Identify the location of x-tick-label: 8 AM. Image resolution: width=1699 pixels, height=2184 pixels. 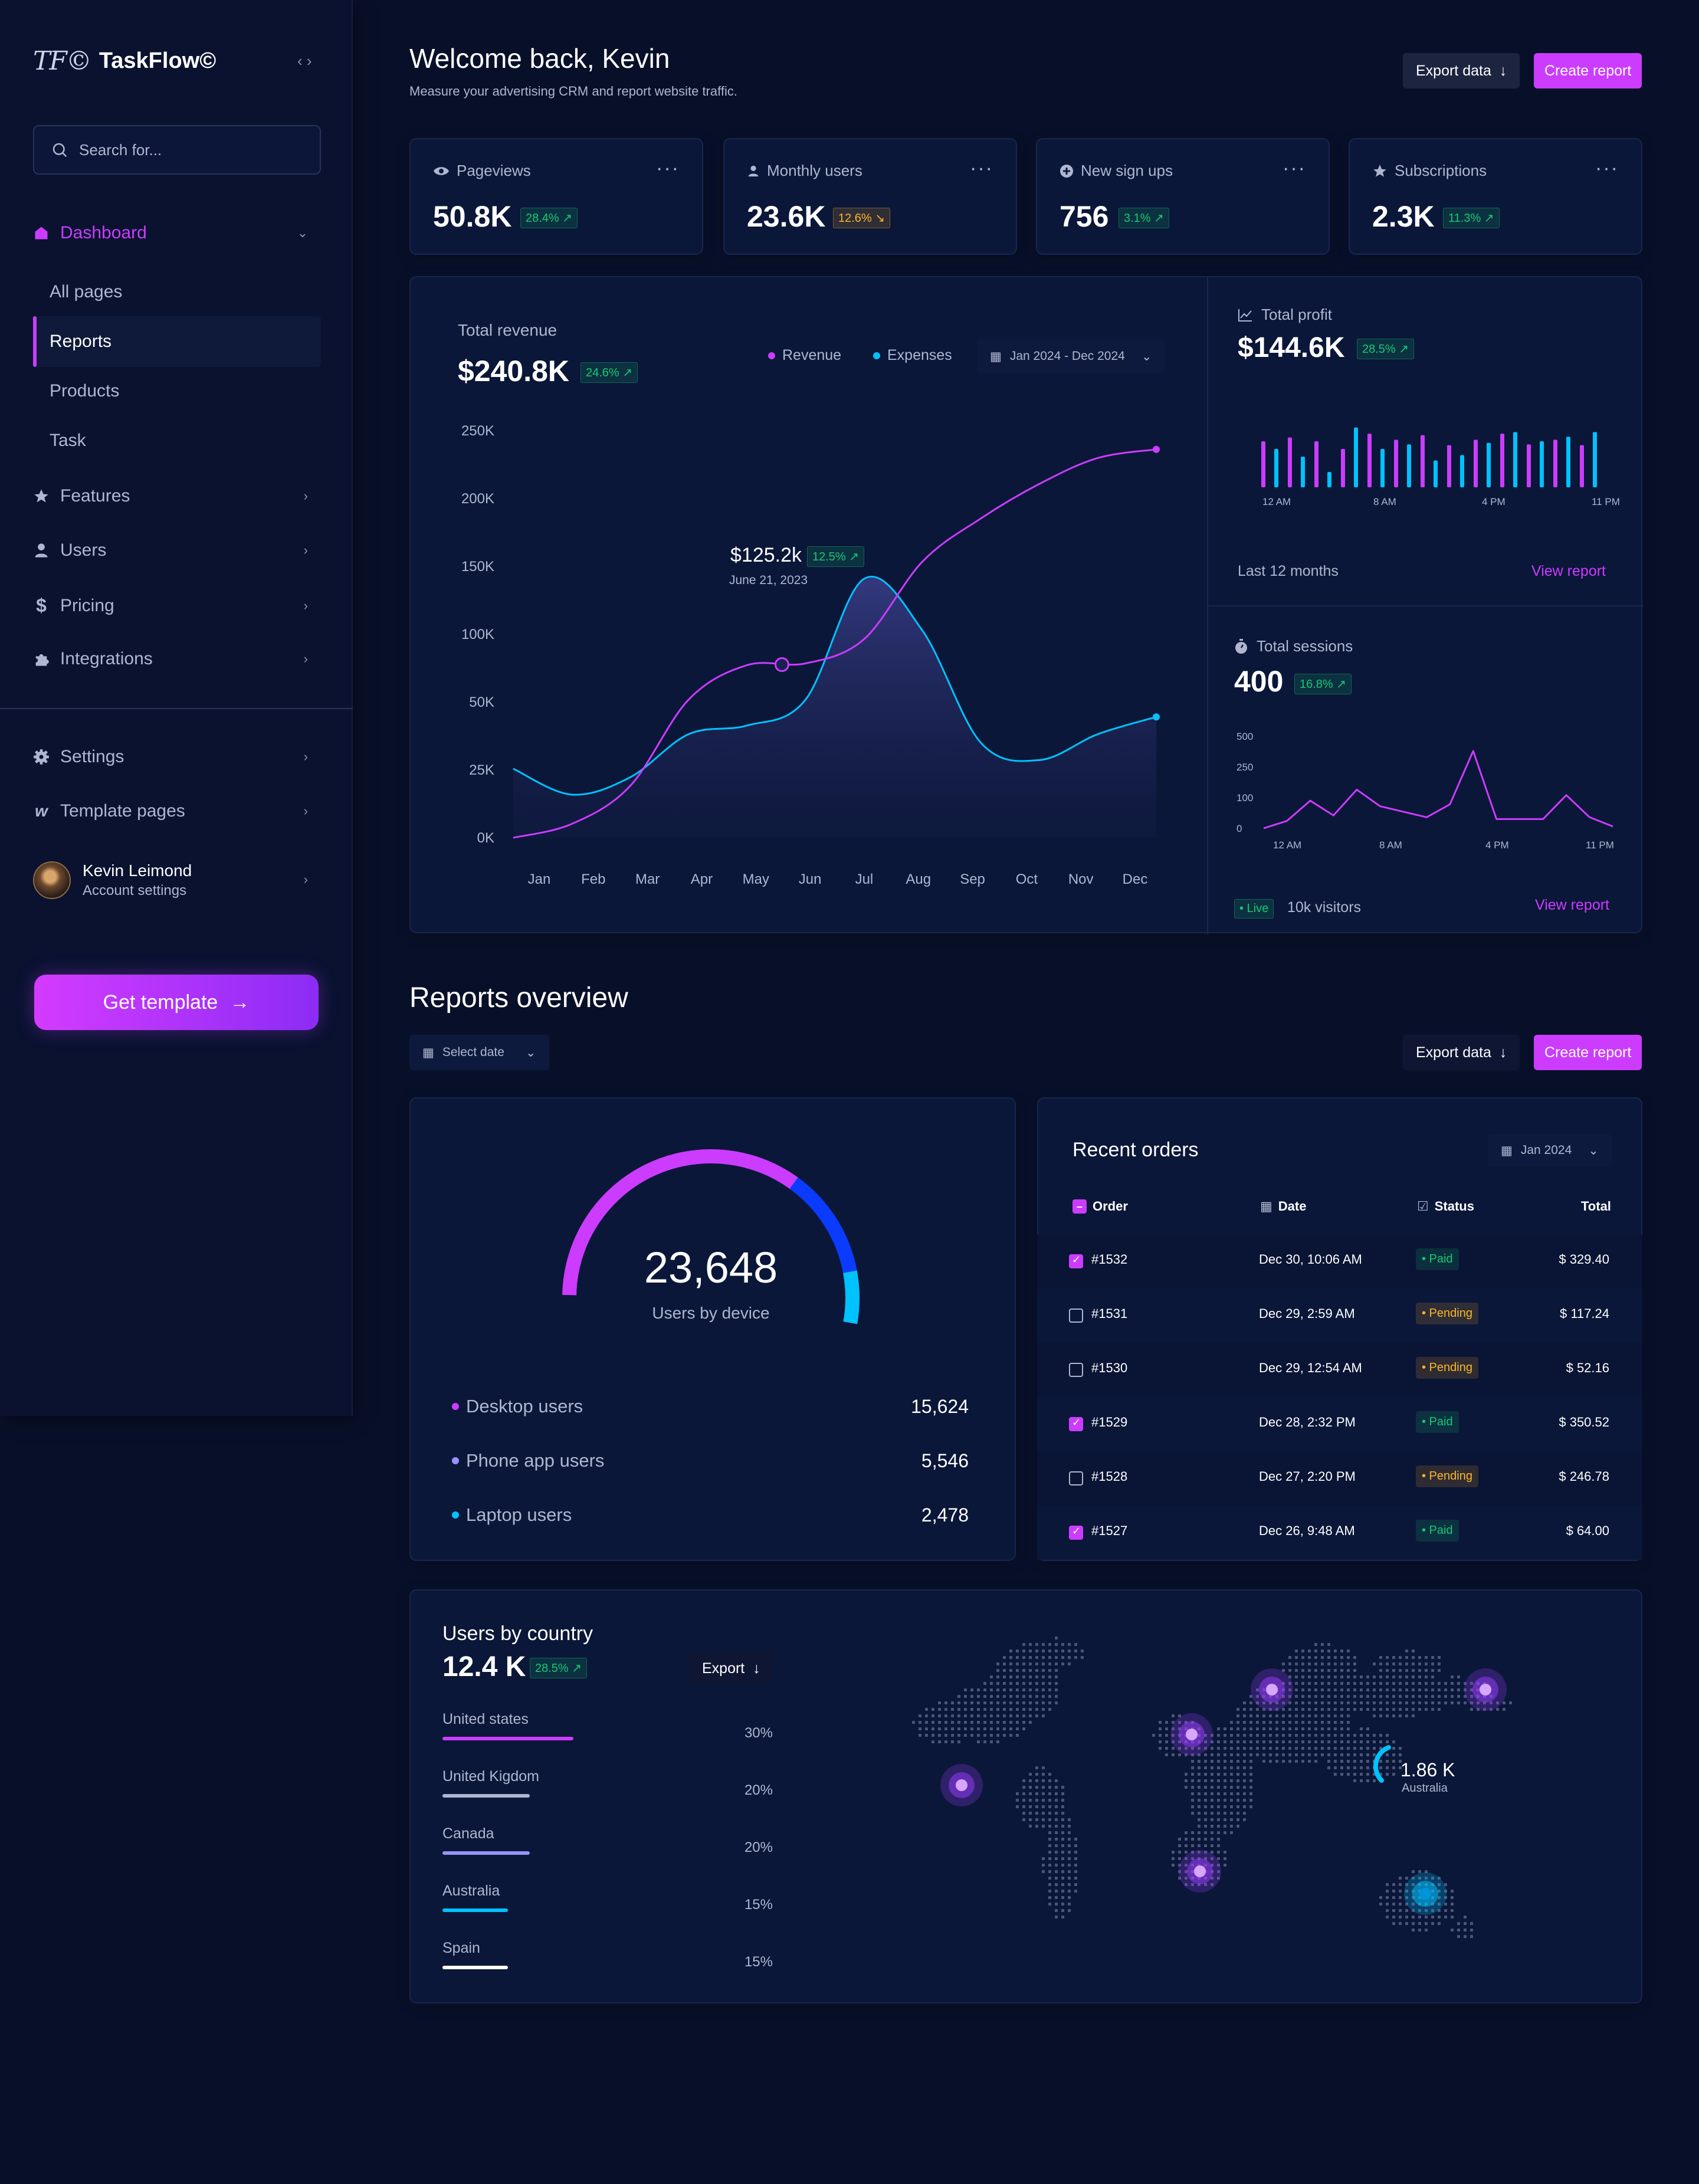
(1390, 845).